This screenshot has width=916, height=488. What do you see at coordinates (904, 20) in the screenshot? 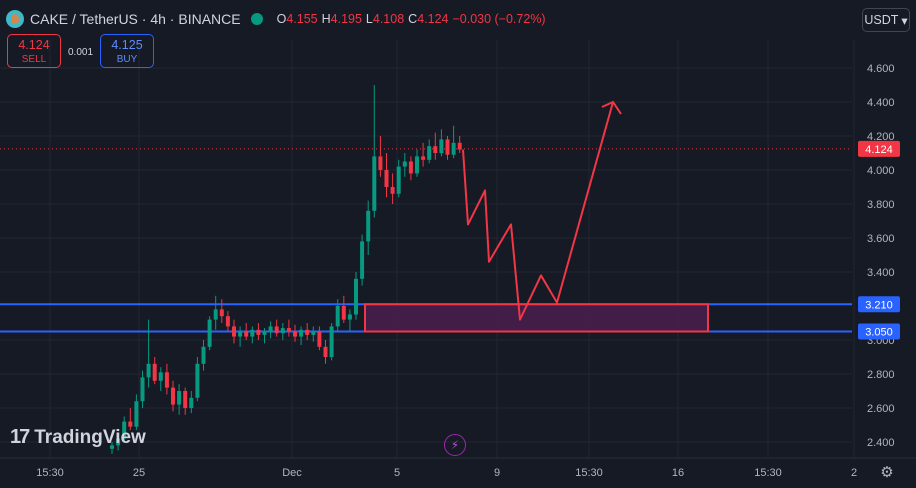
I see `chevron-down-icon: ▾` at bounding box center [904, 20].